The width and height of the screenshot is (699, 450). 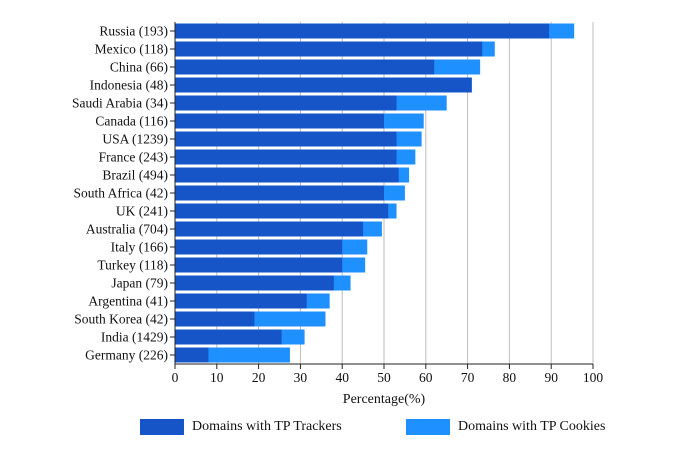 I want to click on category-label: Australia (704), so click(x=127, y=229).